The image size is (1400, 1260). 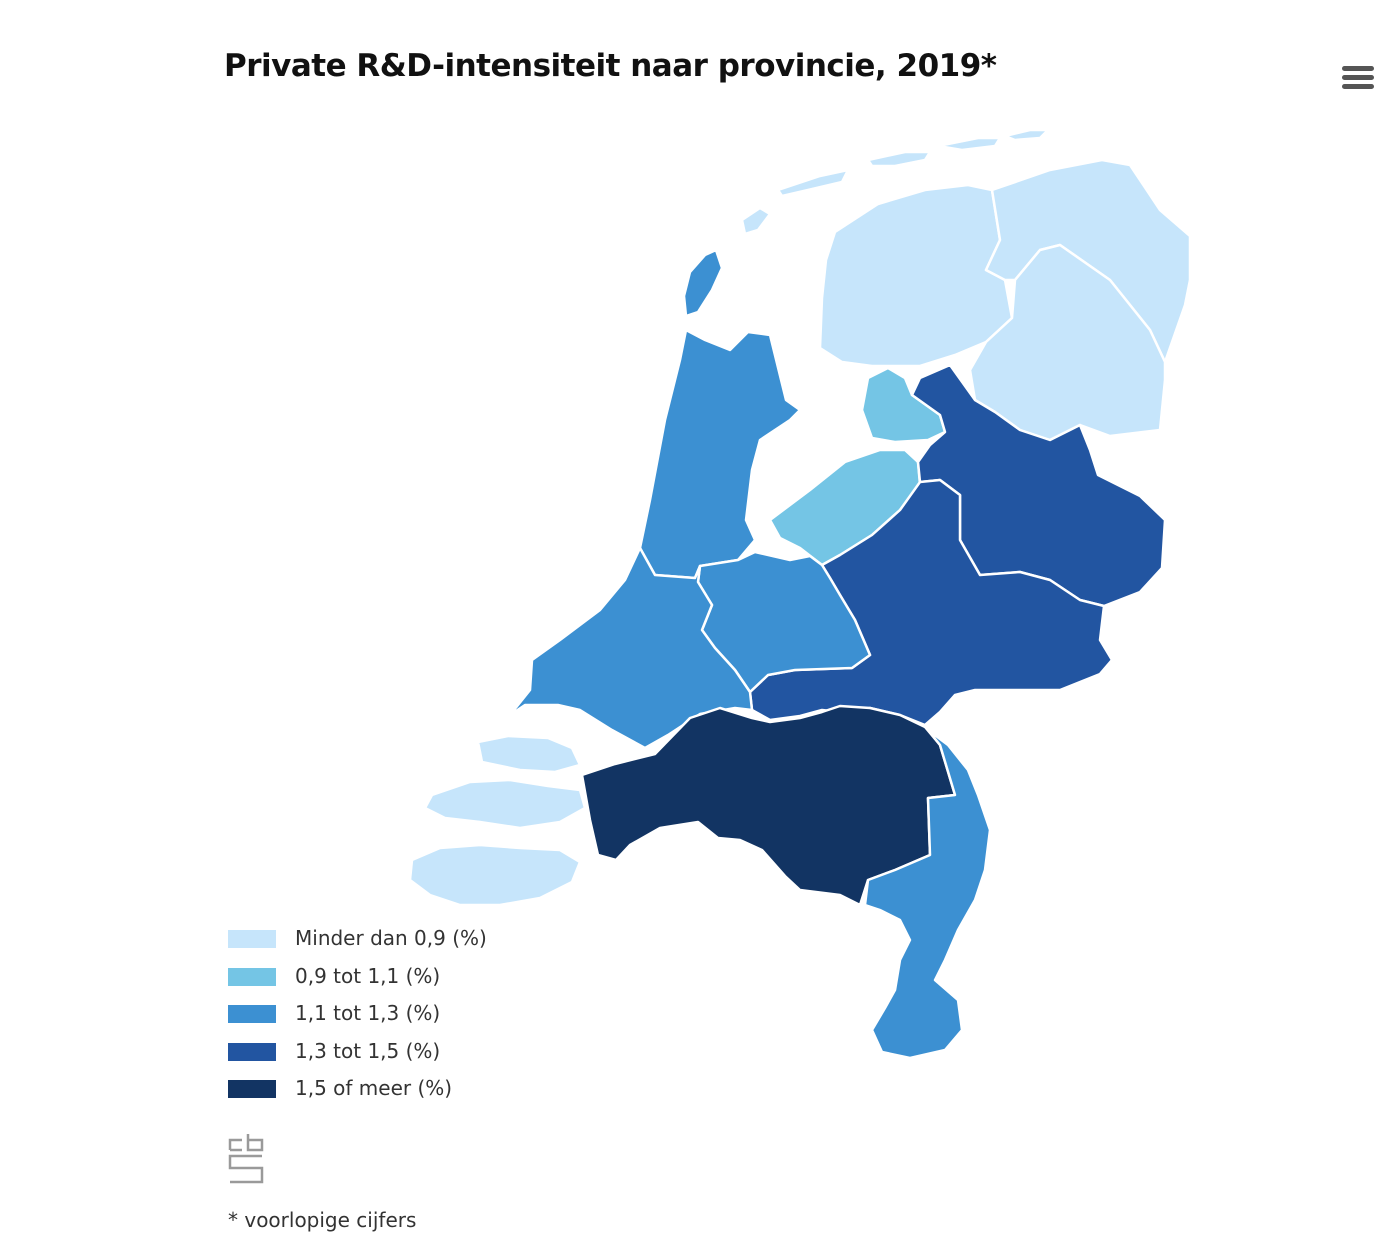 I want to click on footnote: * voorlopige cijfers, so click(x=322, y=1220).